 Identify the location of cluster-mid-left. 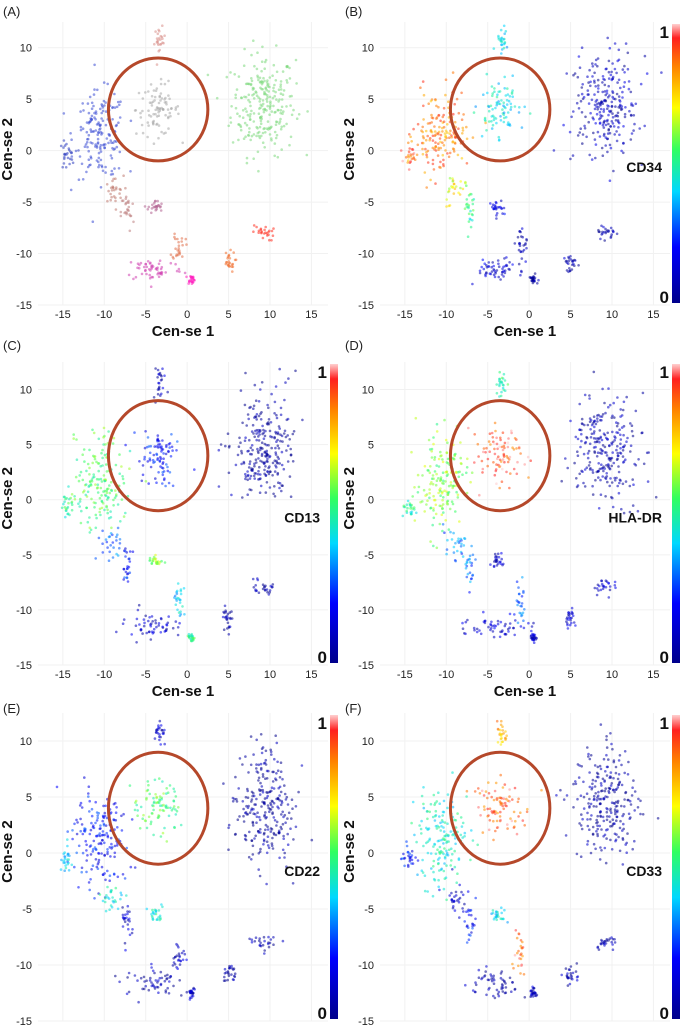
(108, 544).